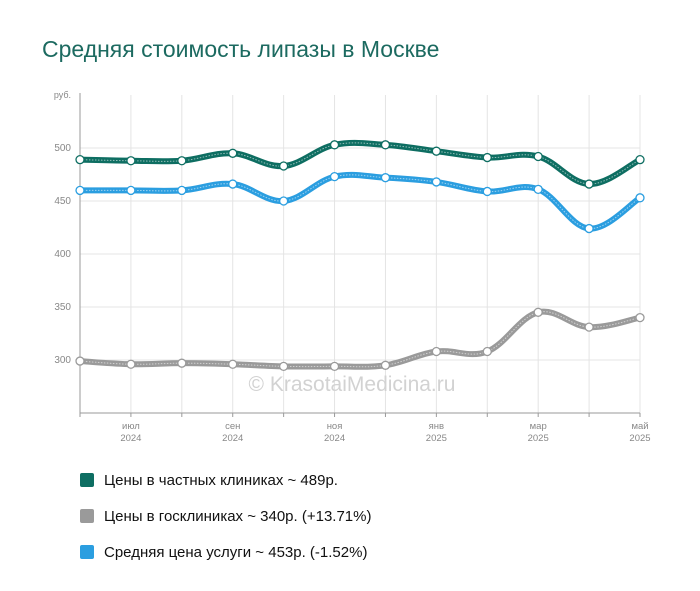 The width and height of the screenshot is (700, 591). What do you see at coordinates (232, 426) in the screenshot?
I see `x-tick-label: сен` at bounding box center [232, 426].